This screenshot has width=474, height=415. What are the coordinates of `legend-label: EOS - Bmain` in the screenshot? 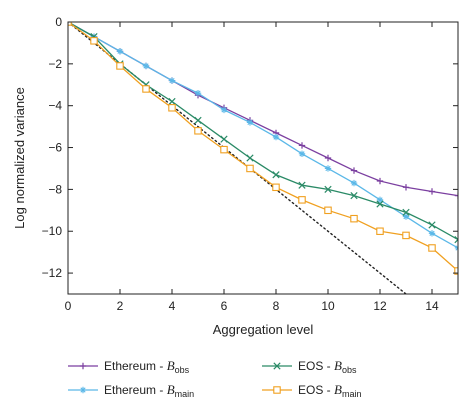 It's located at (329, 390).